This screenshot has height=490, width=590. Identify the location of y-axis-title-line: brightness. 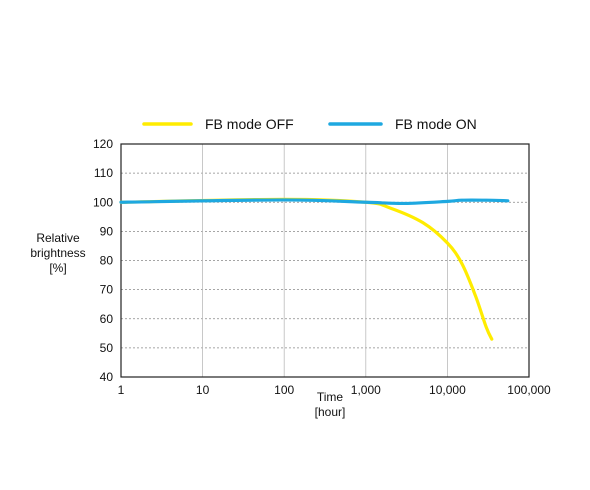
(57, 253).